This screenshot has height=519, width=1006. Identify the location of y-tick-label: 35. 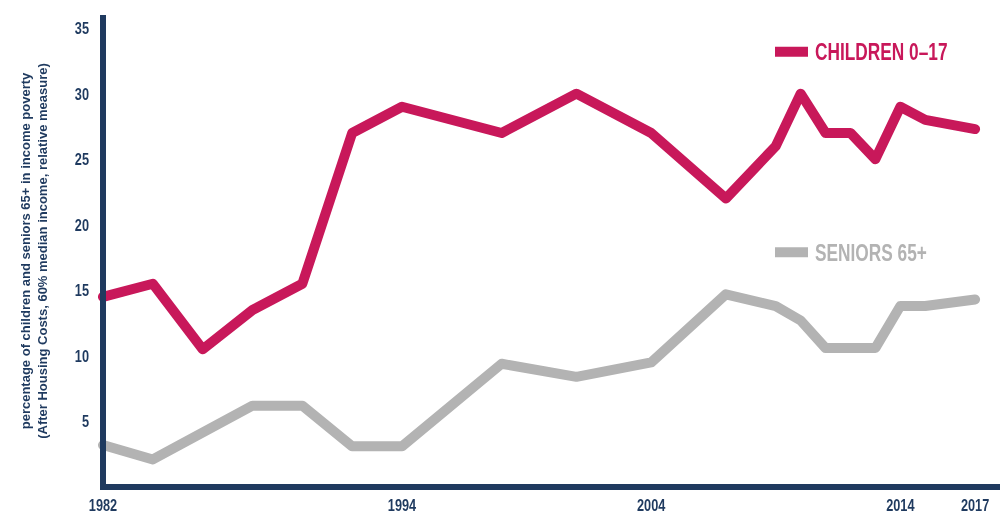
(81, 28).